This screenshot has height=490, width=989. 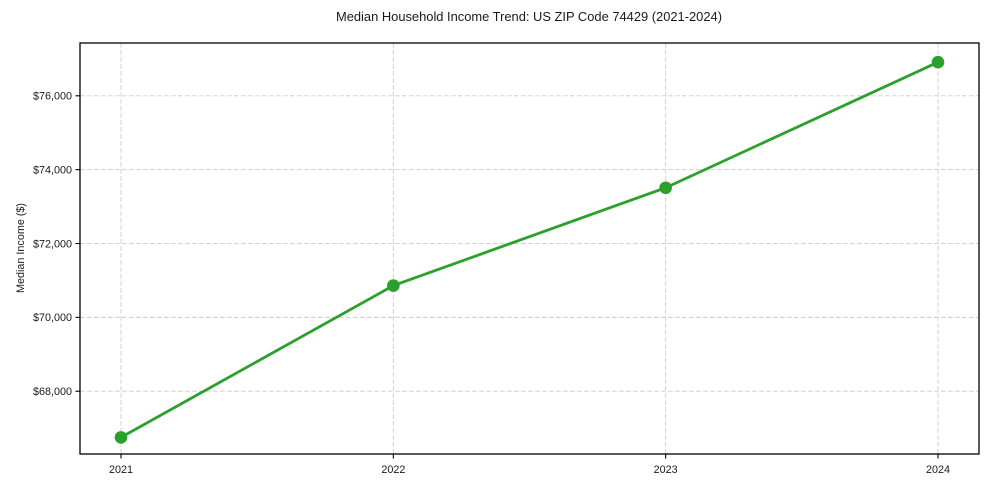 What do you see at coordinates (393, 285) in the screenshot?
I see `data-point-2022` at bounding box center [393, 285].